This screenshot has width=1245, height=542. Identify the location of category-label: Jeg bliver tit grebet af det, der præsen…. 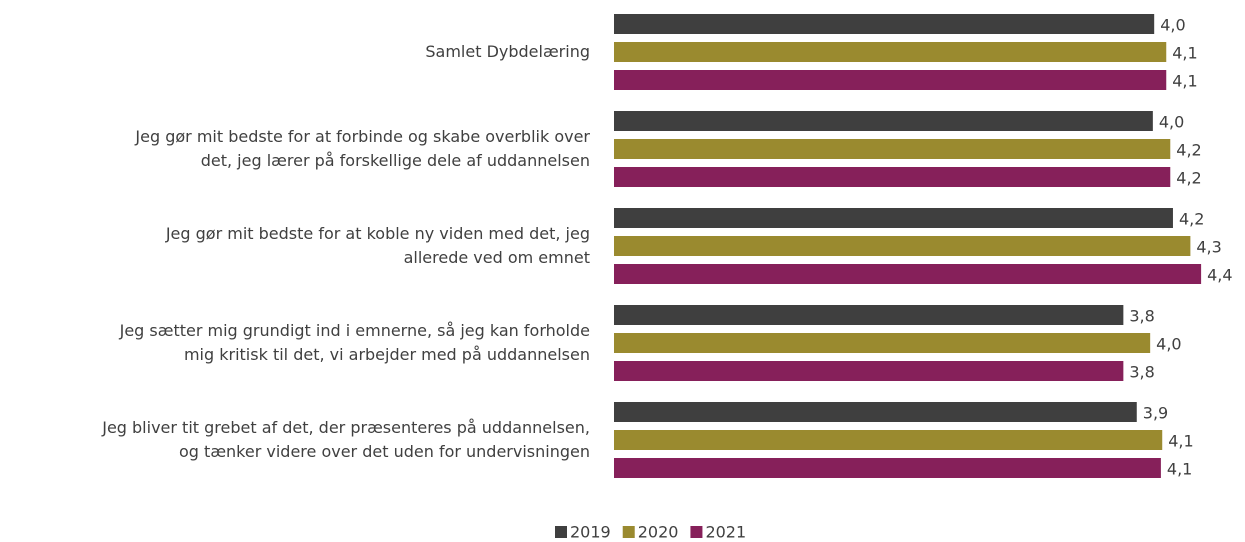
(346, 439).